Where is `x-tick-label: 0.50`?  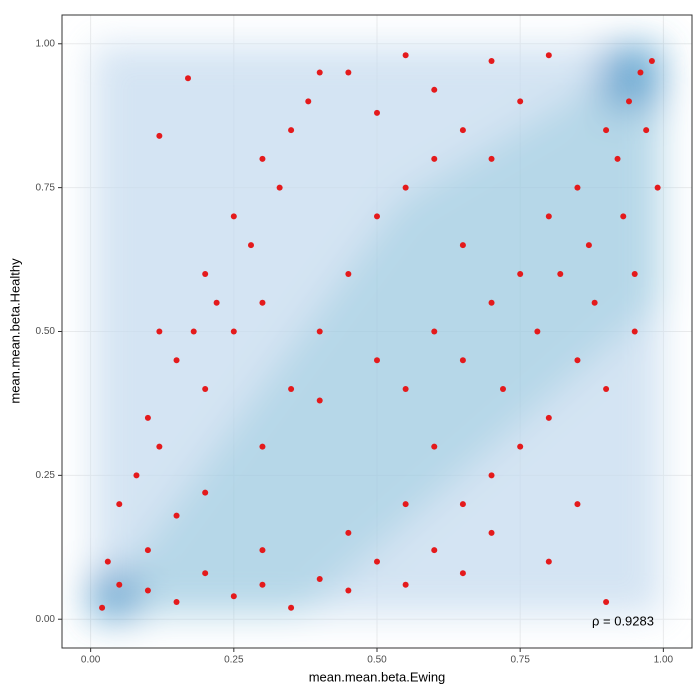 x-tick-label: 0.50 is located at coordinates (377, 660).